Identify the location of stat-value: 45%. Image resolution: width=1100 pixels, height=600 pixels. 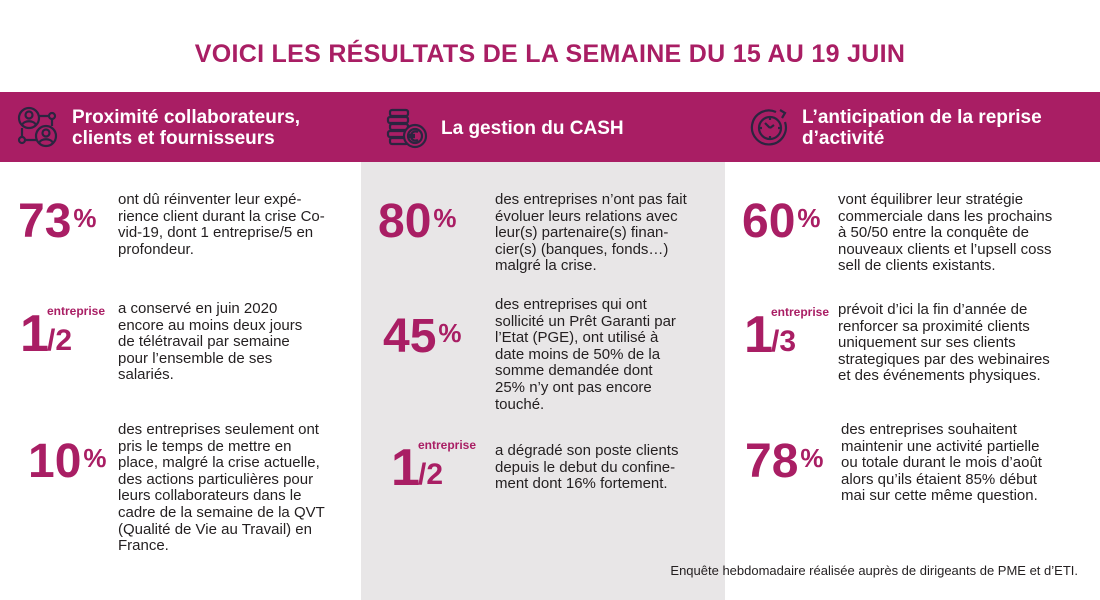
(422, 336).